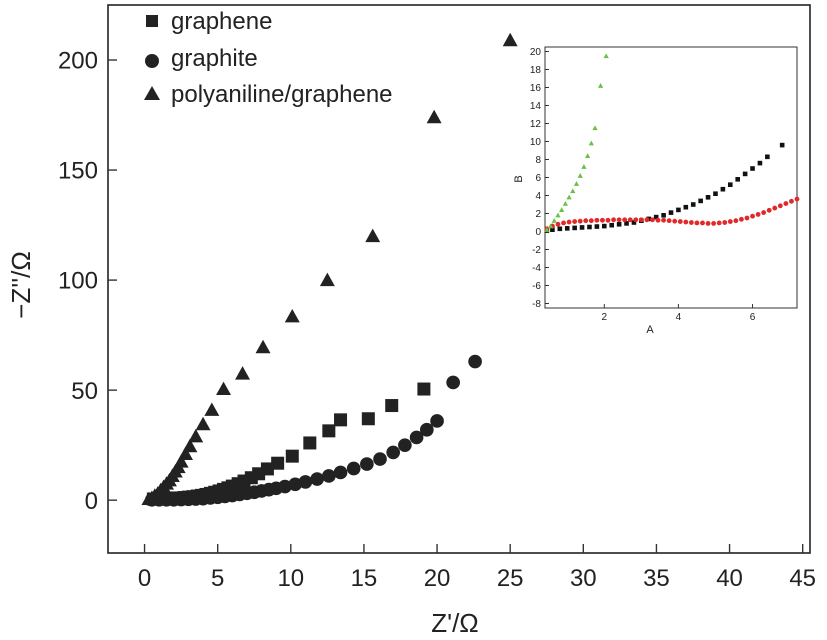 This screenshot has height=640, width=827. I want to click on inset-plot-frame, so click(671, 177).